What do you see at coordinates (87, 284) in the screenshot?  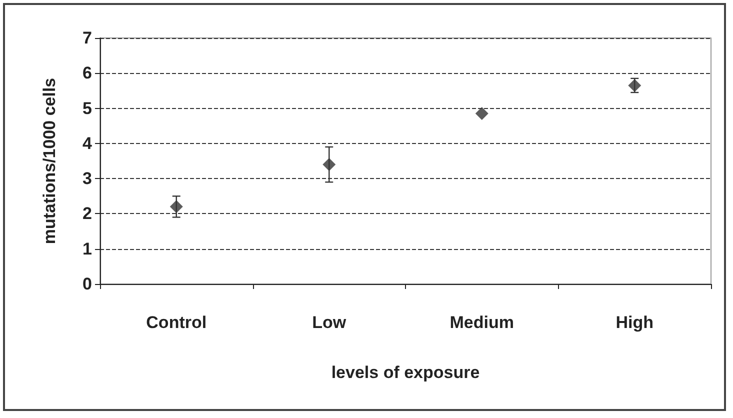 I see `y-tick-label: 0` at bounding box center [87, 284].